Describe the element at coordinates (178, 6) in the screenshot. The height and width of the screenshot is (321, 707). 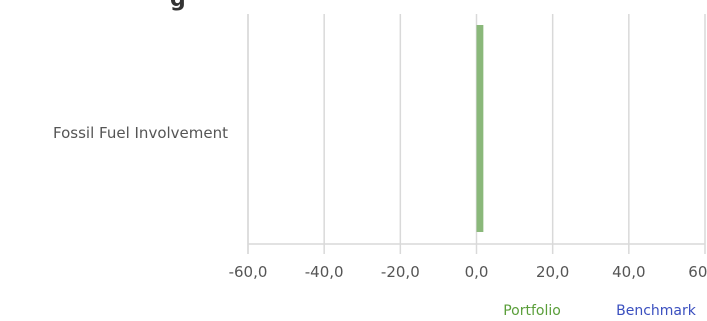
I see `chart-title-fragment: g` at that location.